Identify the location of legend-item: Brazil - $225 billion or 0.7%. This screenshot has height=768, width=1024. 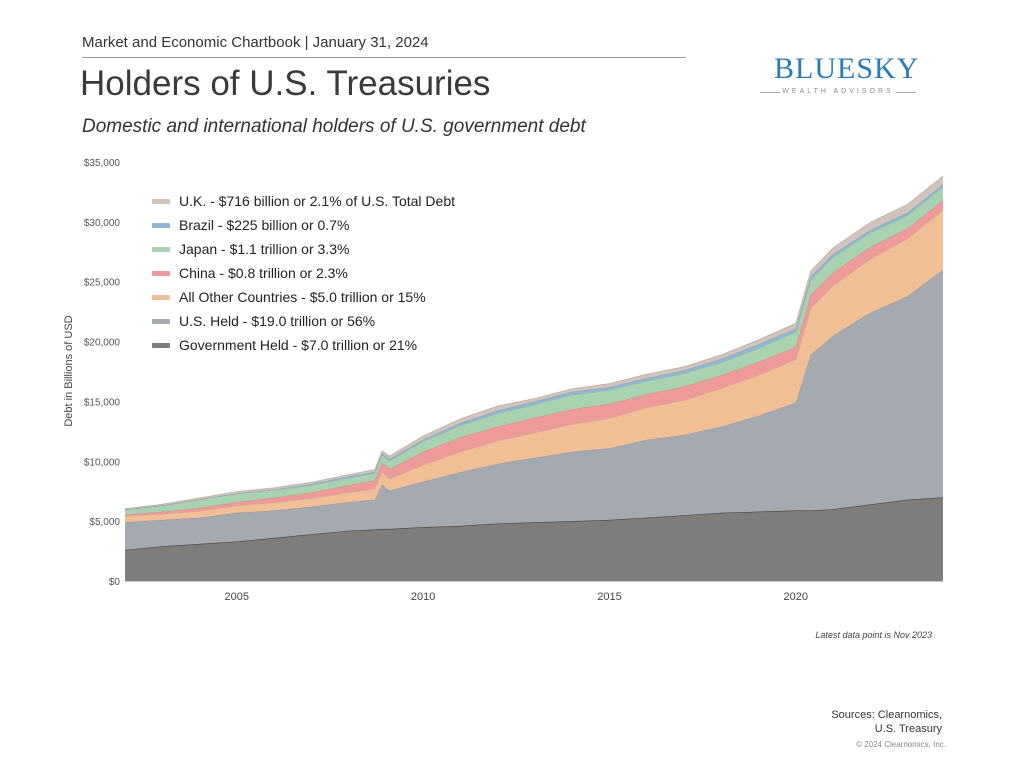
(303, 225).